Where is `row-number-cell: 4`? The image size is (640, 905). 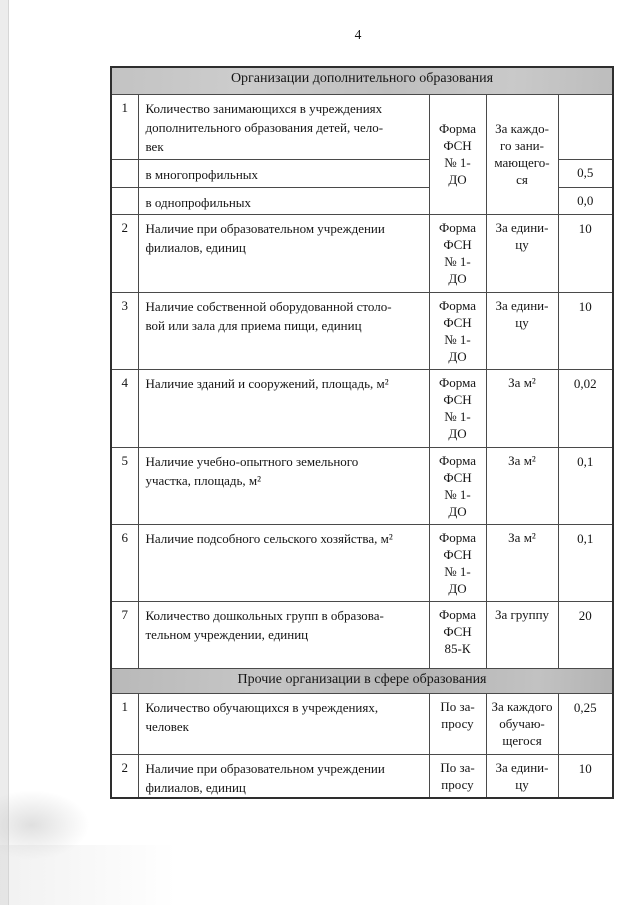
row-number-cell: 4 is located at coordinates (124, 408).